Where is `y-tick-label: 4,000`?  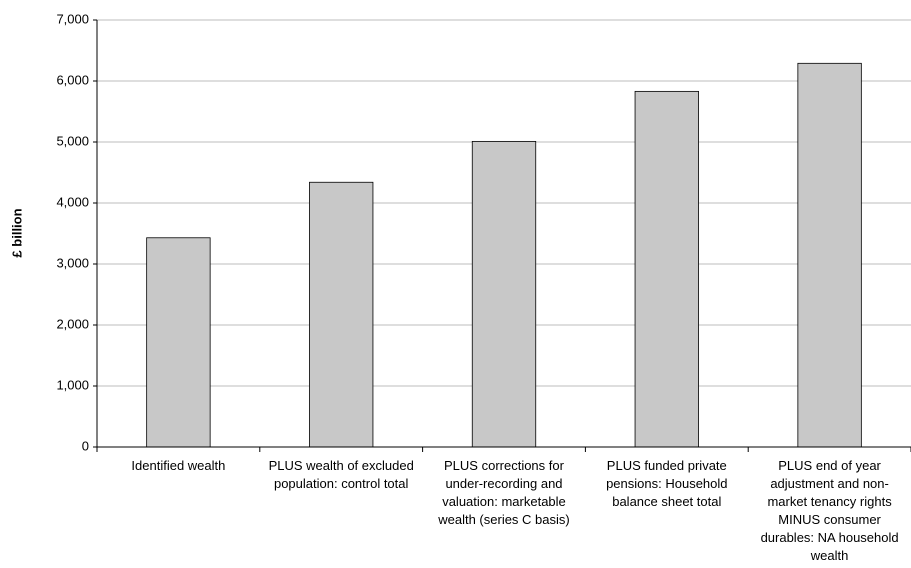
y-tick-label: 4,000 is located at coordinates (72, 201).